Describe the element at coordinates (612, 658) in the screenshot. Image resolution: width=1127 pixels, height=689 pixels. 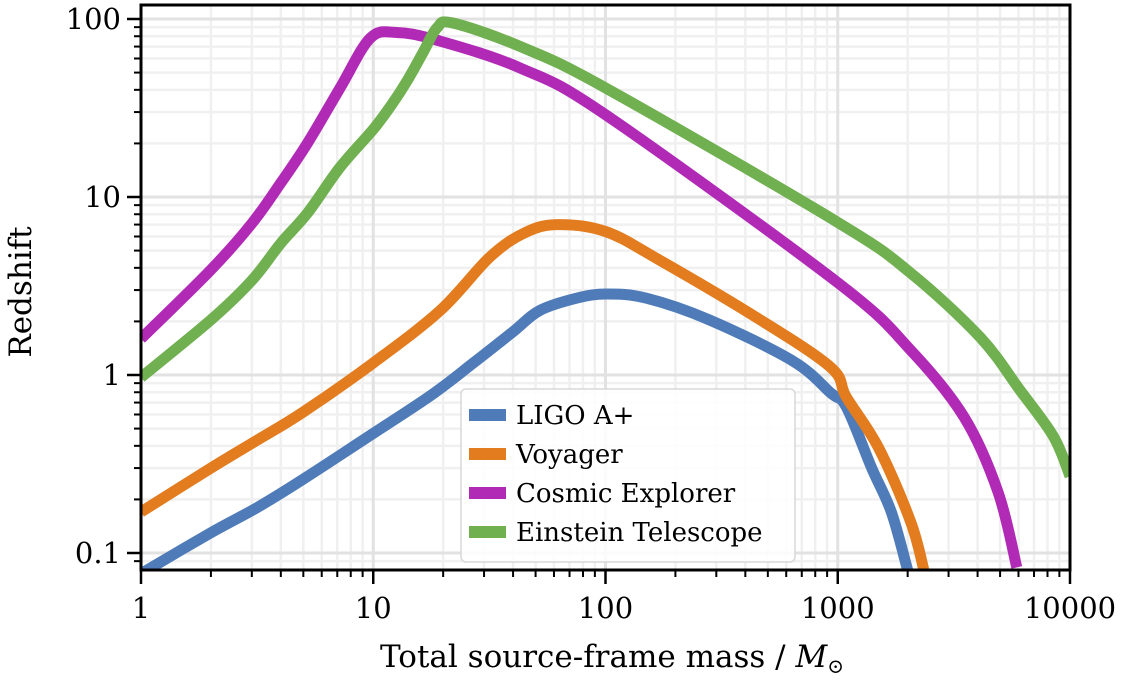
I see `x-axis-label: Total source-frame mass / M⊙` at that location.